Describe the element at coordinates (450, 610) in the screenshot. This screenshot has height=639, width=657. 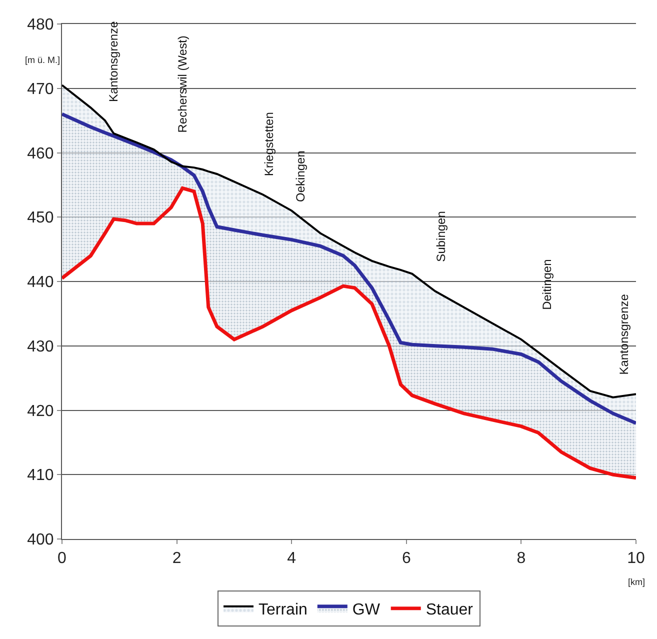
I see `legend-label: Stauer` at that location.